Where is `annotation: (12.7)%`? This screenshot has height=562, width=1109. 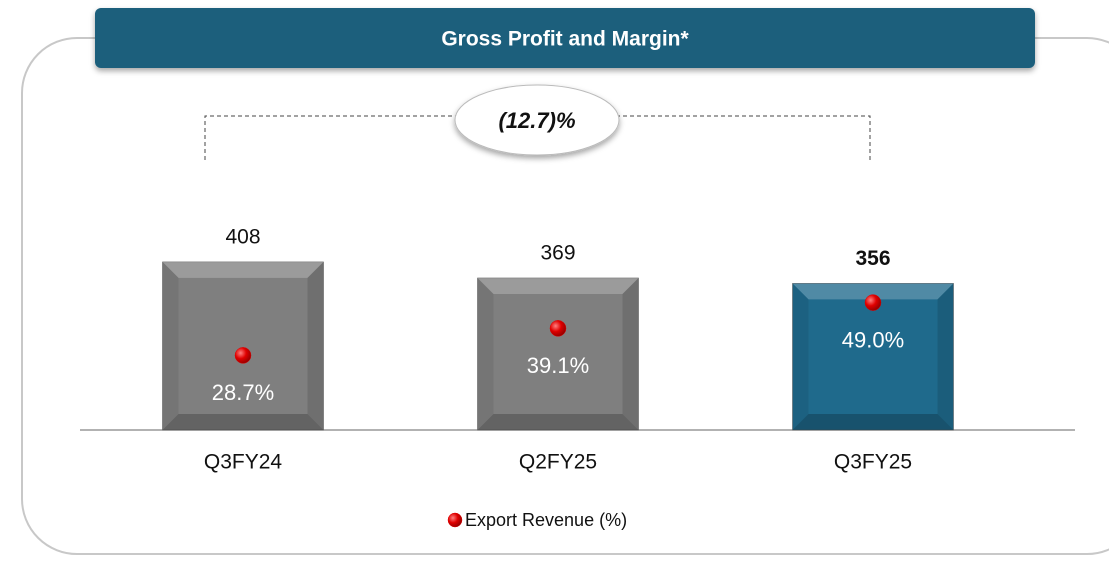
annotation: (12.7)% is located at coordinates (536, 120).